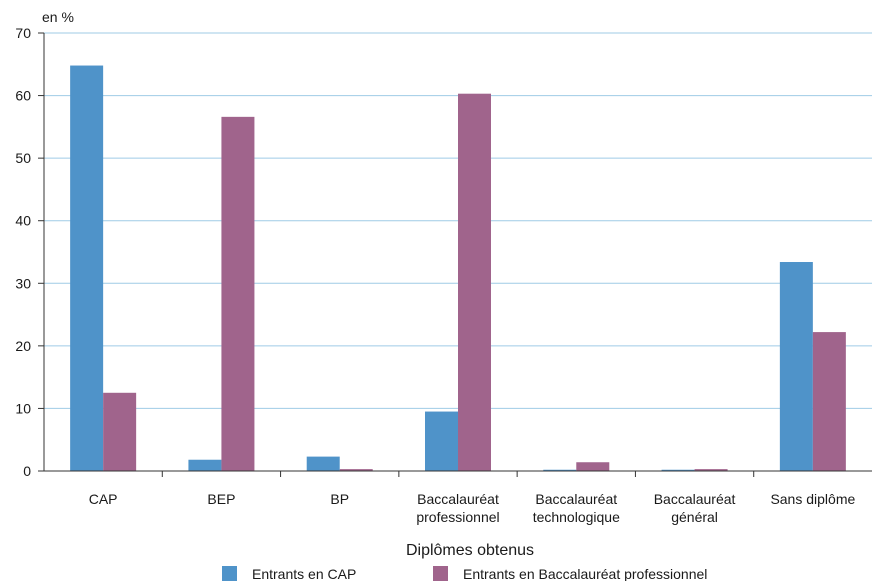 The image size is (872, 586). What do you see at coordinates (23, 346) in the screenshot?
I see `y-tick-label: 20` at bounding box center [23, 346].